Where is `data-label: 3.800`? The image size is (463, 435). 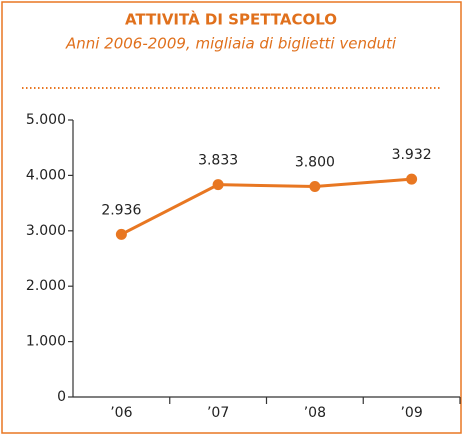
data-label: 3.800 is located at coordinates (315, 162).